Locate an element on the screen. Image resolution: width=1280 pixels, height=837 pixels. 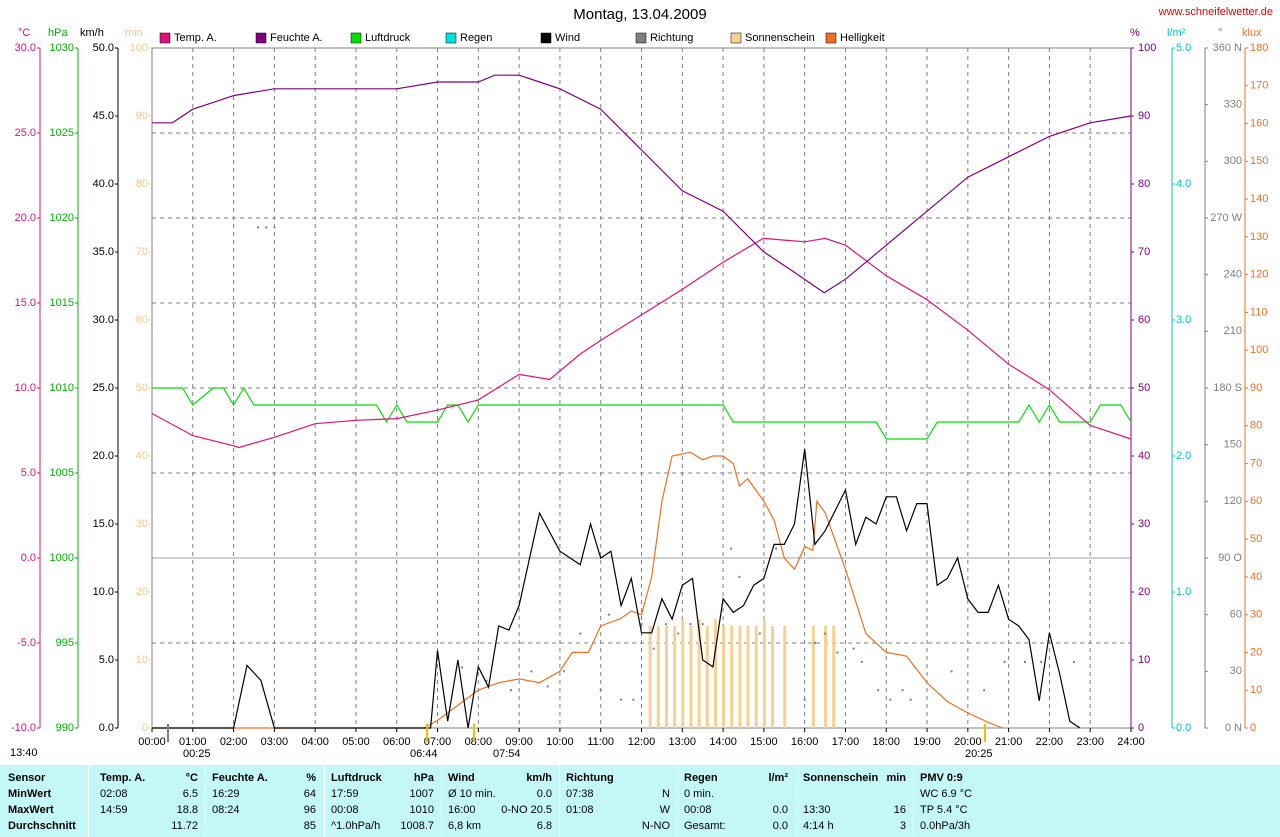
x-tick-label: 05:00 is located at coordinates (356, 742).